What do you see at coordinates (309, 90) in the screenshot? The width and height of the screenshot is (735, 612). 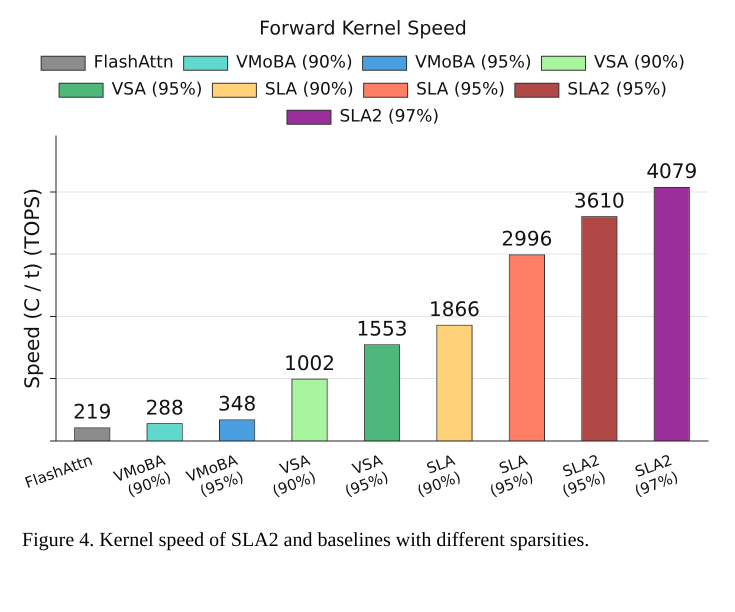 I see `legend-label: SLA (90%)` at bounding box center [309, 90].